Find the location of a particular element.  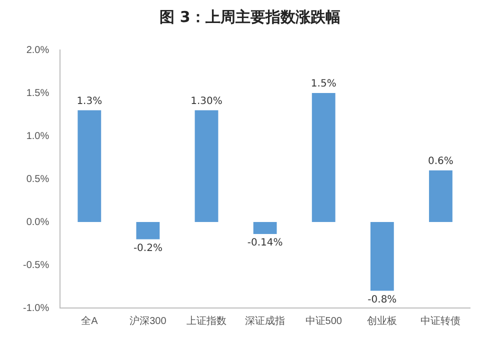

y-tick-label: 0.5% is located at coordinates (38, 179).